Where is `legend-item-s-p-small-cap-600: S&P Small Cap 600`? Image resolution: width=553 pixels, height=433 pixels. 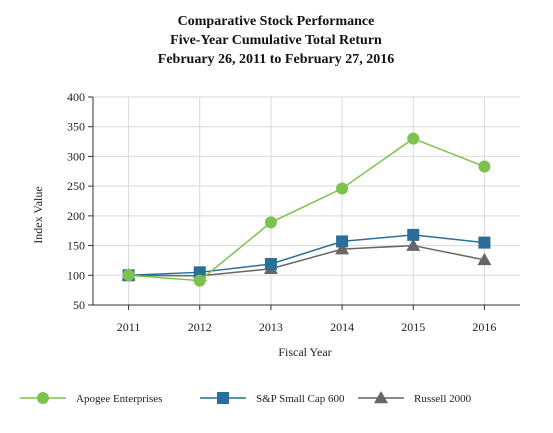
legend-item-s-p-small-cap-600: S&P Small Cap 600 is located at coordinates (272, 398).